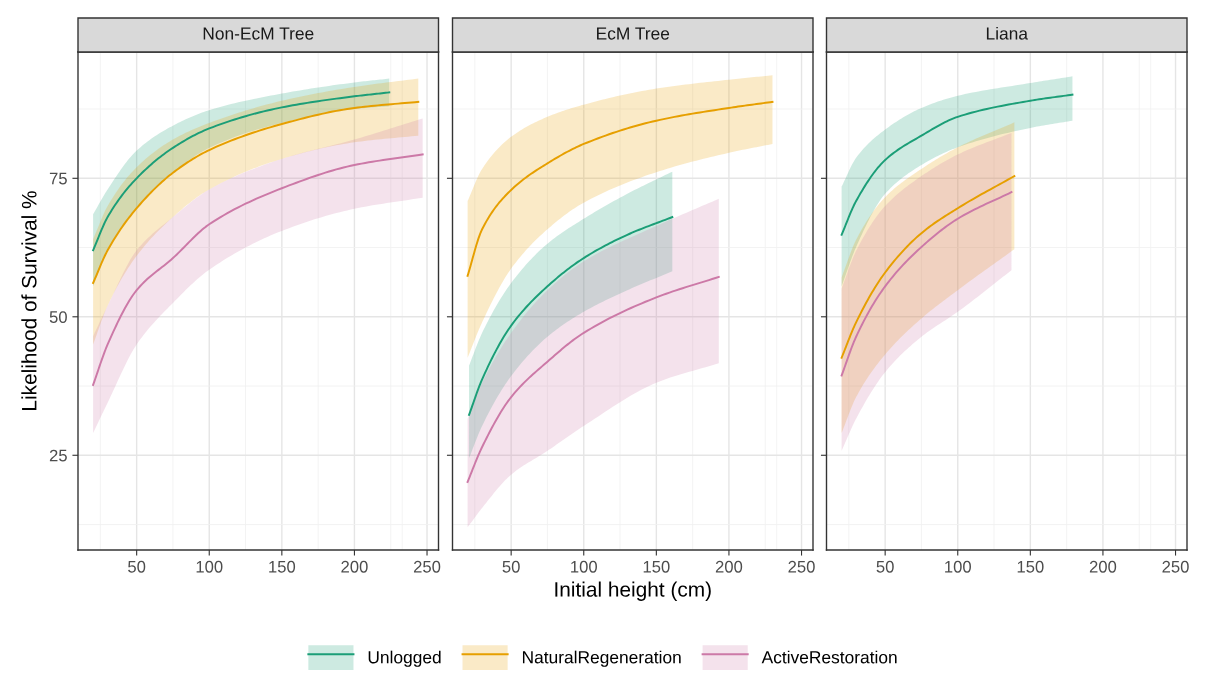 This screenshot has height=689, width=1206. What do you see at coordinates (829, 657) in the screenshot?
I see `legend-label: ActiveRestoration` at bounding box center [829, 657].